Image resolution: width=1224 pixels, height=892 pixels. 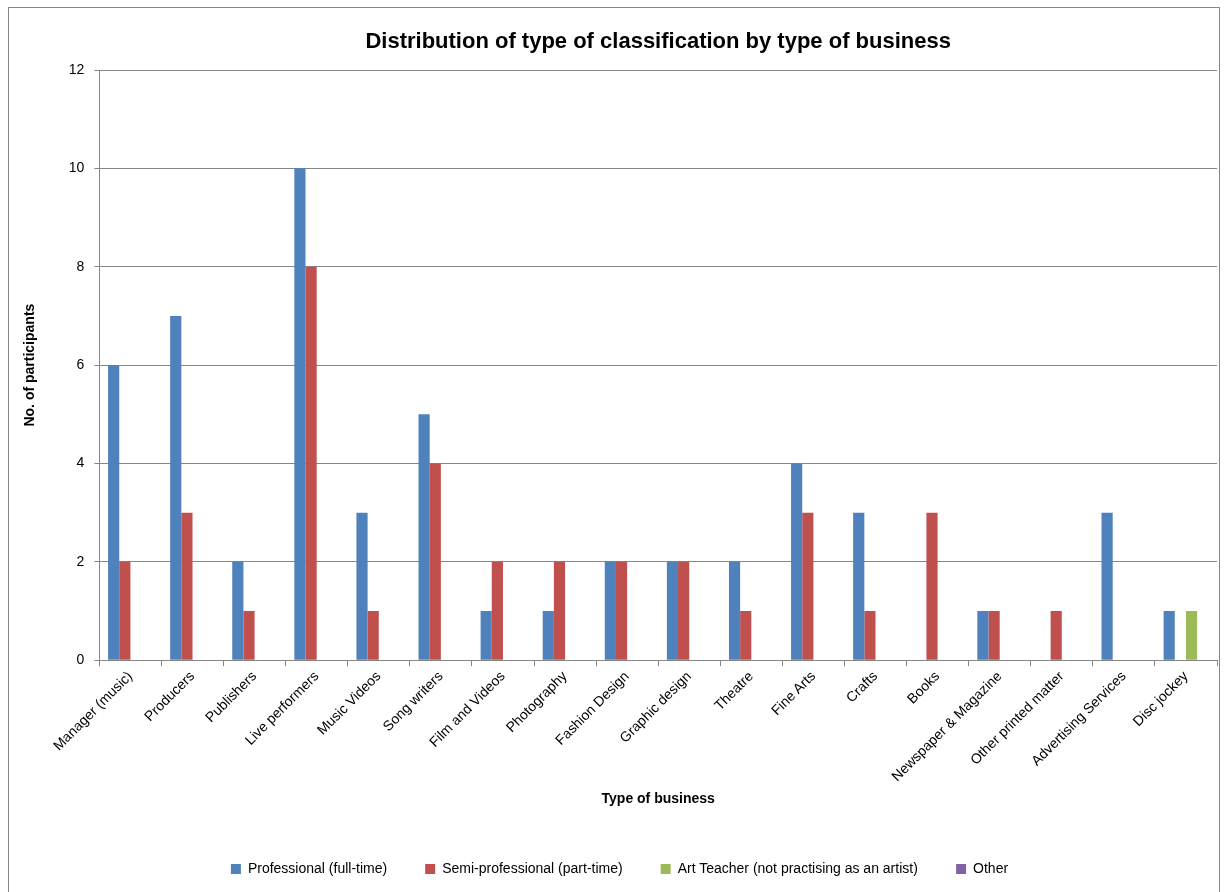 I want to click on x-tick-label: Fine Arts, so click(x=793, y=693).